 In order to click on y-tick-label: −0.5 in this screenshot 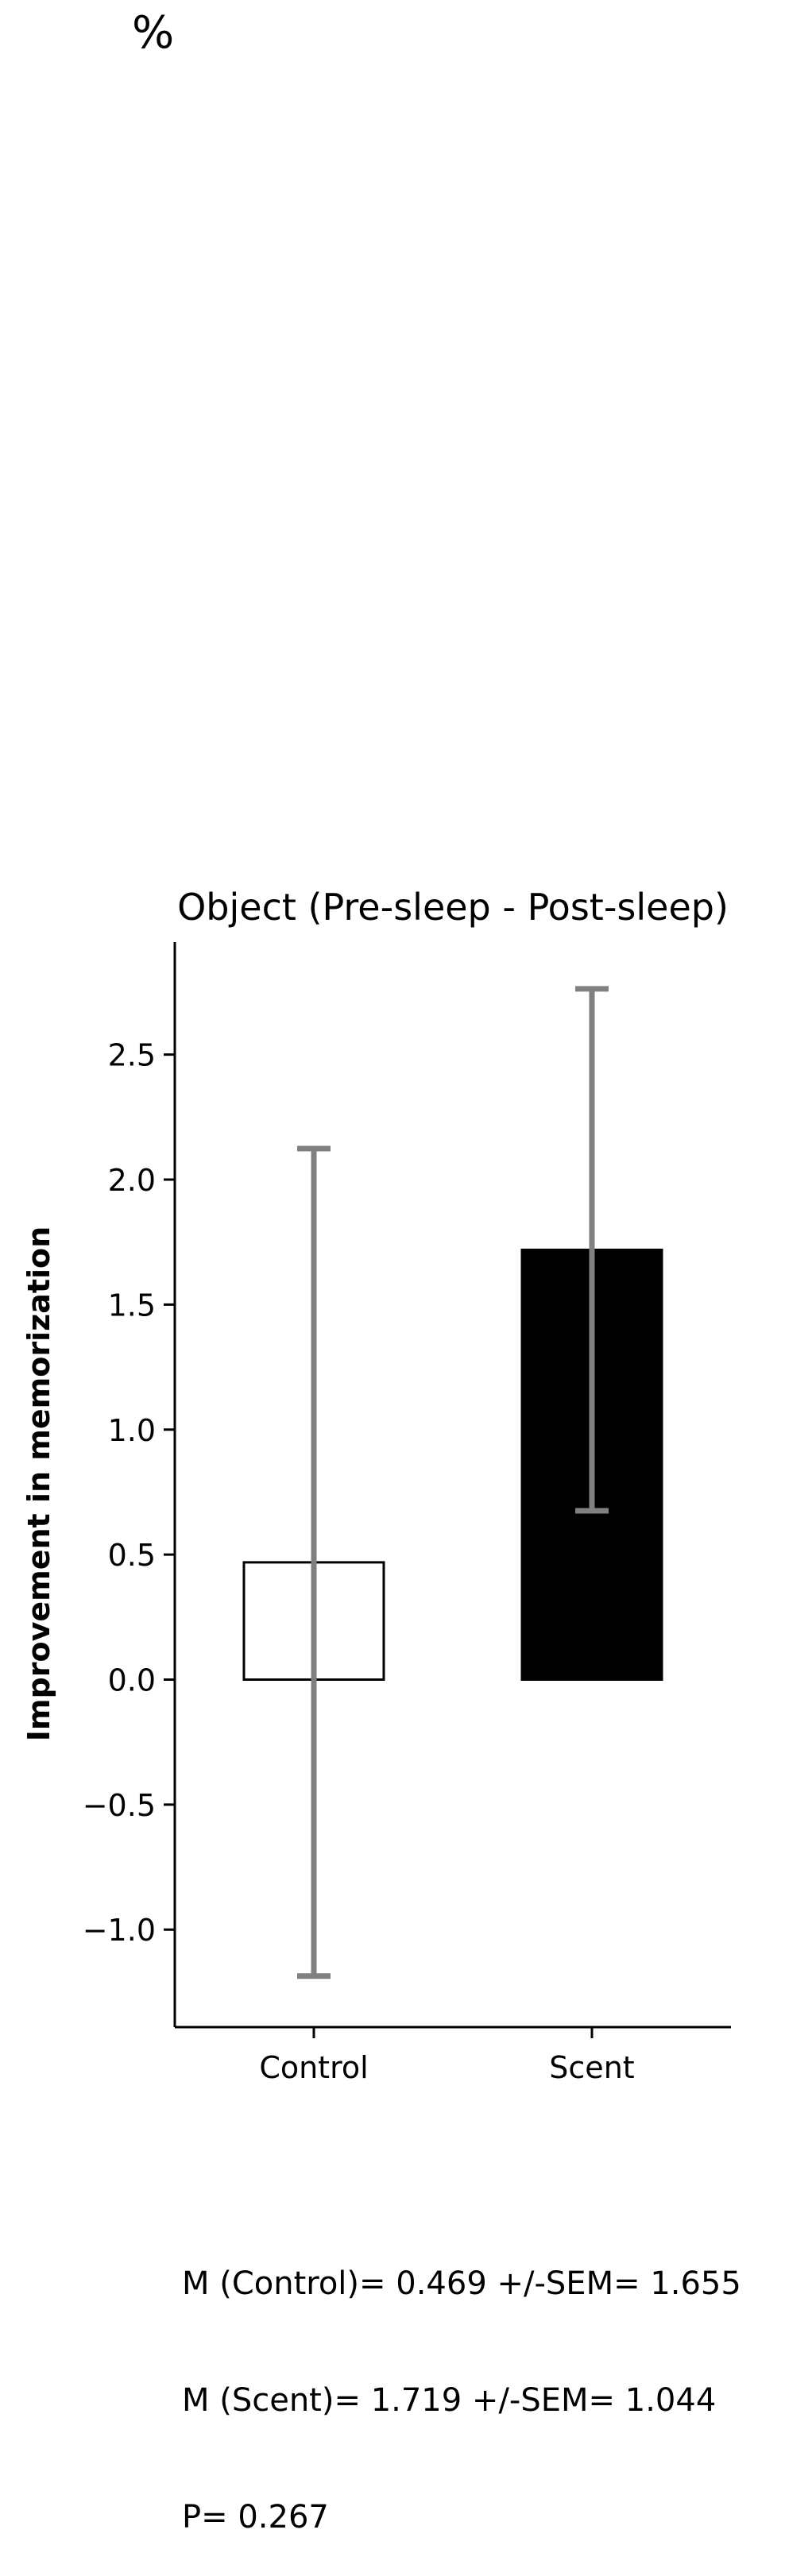, I will do `click(119, 1806)`.